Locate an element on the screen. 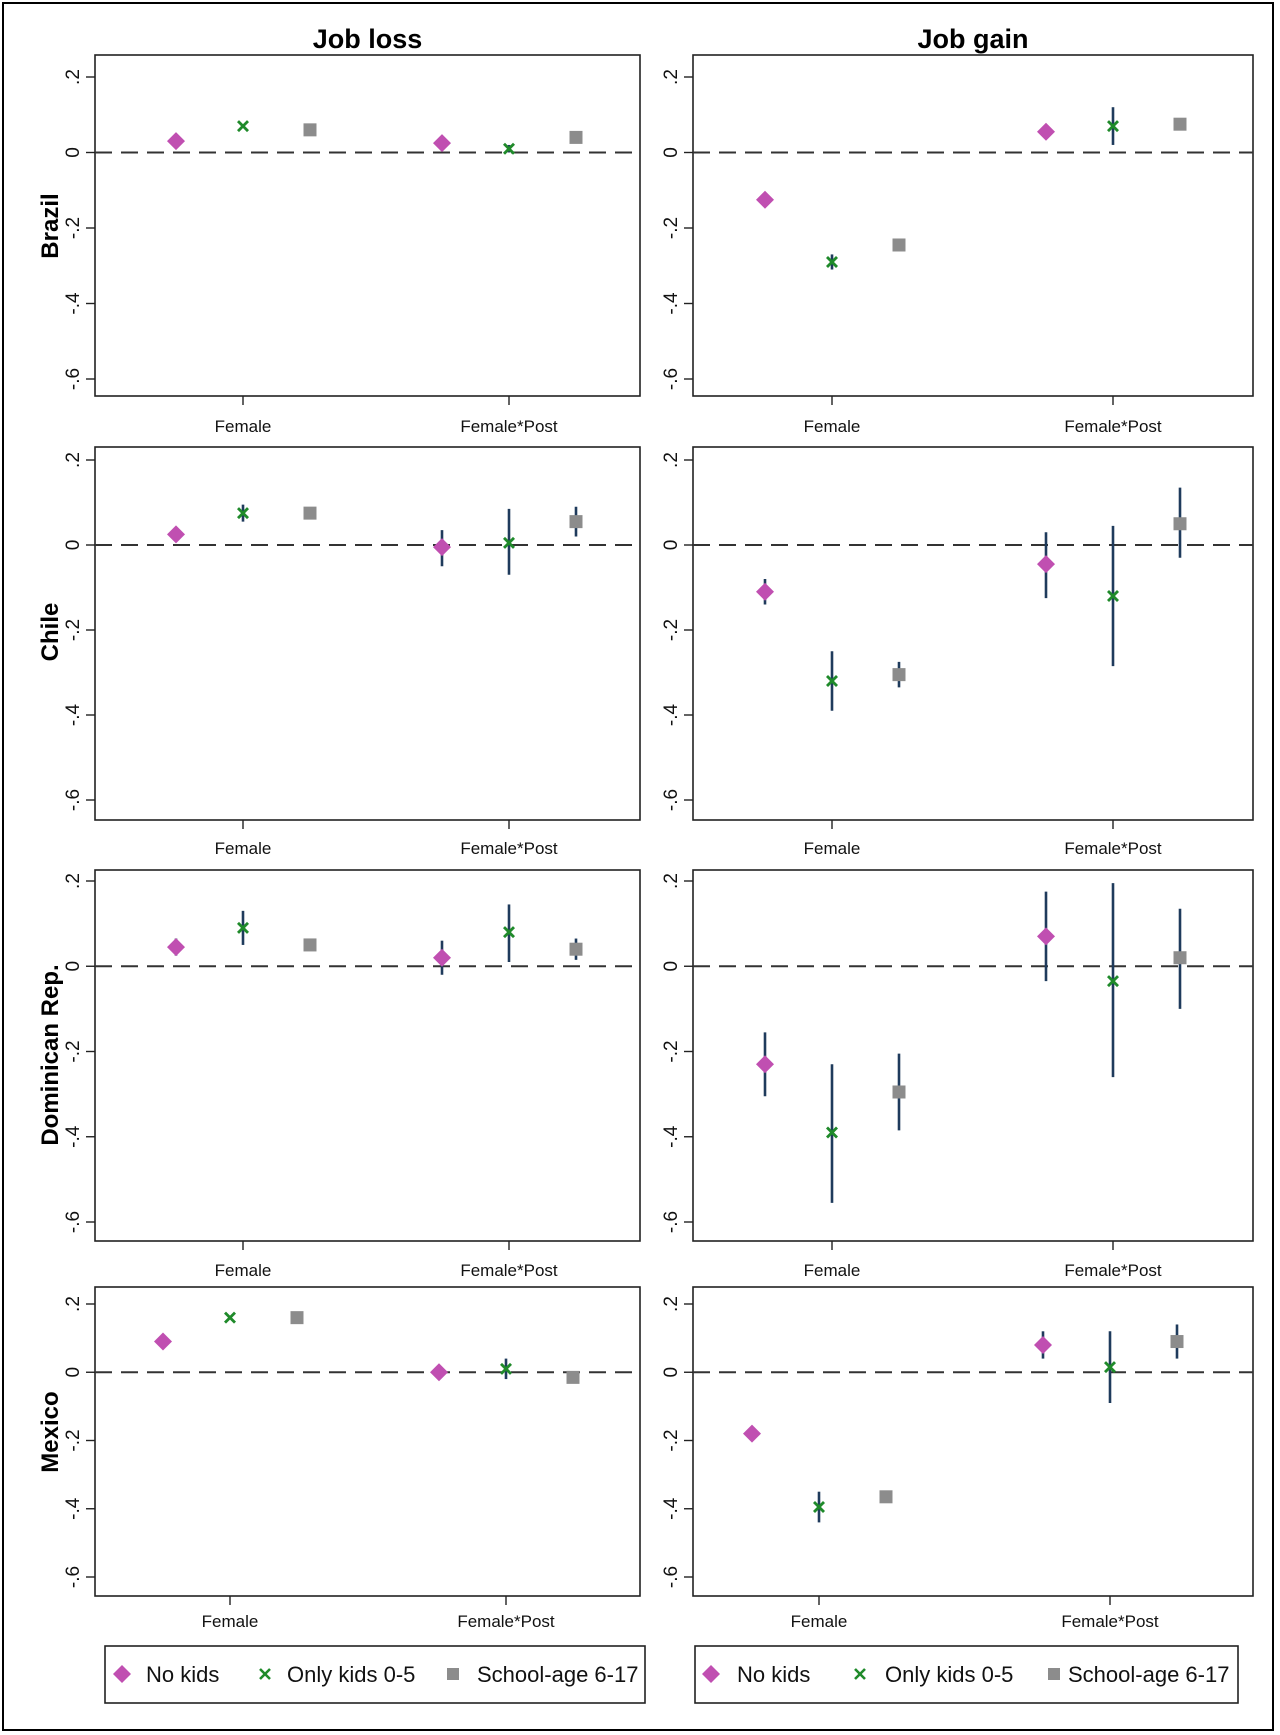 The width and height of the screenshot is (1280, 1735). panel-chile-job-gain: .2 0 -.2 -.4 -.6 Female Female*Post is located at coordinates (957, 652).